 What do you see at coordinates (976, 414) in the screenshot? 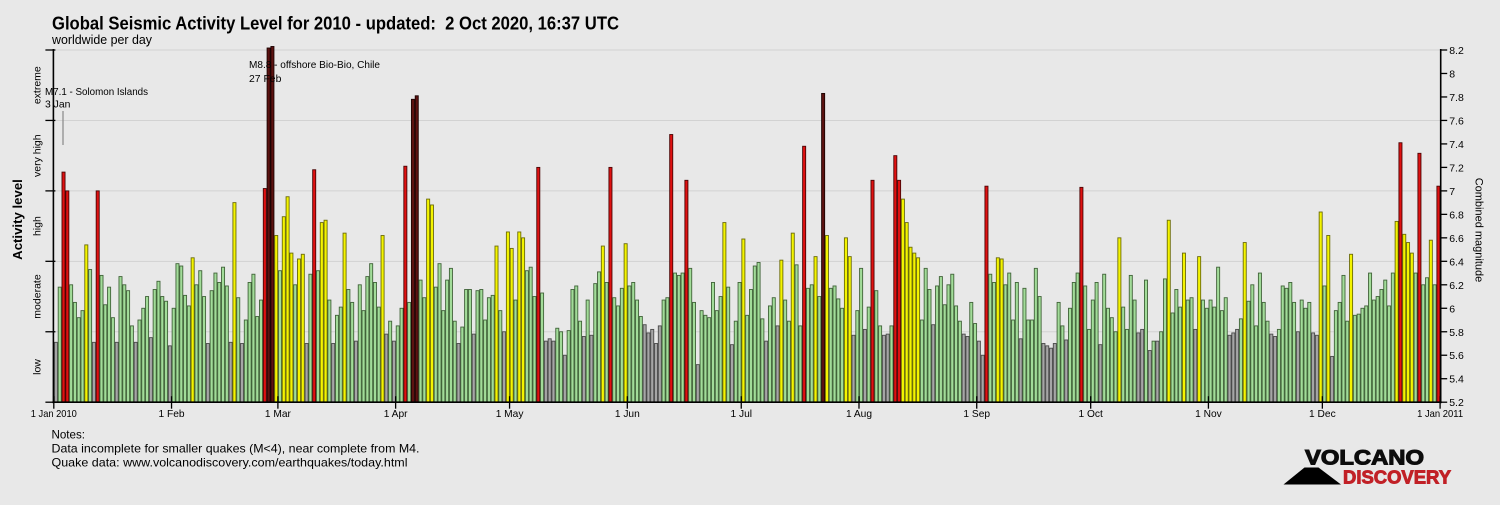
I see `svg-text: 1 Sep` at bounding box center [976, 414].